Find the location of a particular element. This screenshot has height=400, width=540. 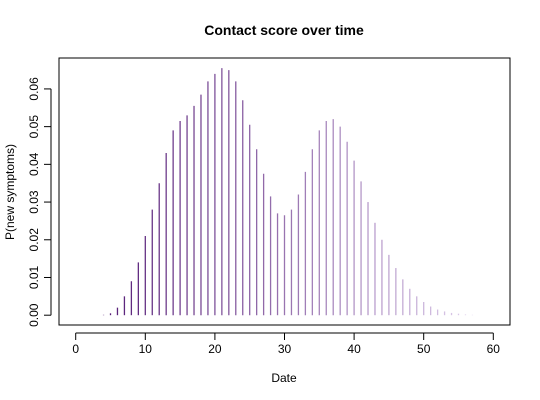

y-axis: 0.00 0.01 0.02 0.03 0.04 0.05 0.06 is located at coordinates (39, 202).